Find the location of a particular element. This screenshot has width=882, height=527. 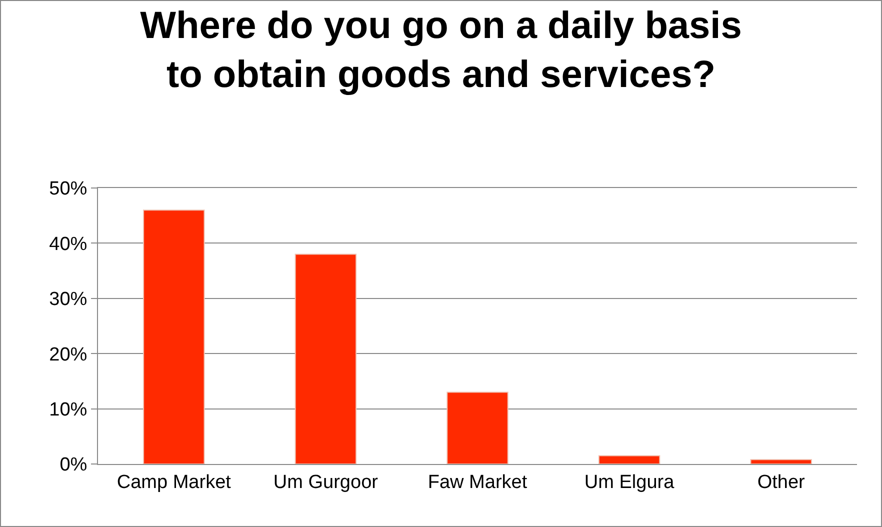

x-tick-label: Faw Market is located at coordinates (478, 482).